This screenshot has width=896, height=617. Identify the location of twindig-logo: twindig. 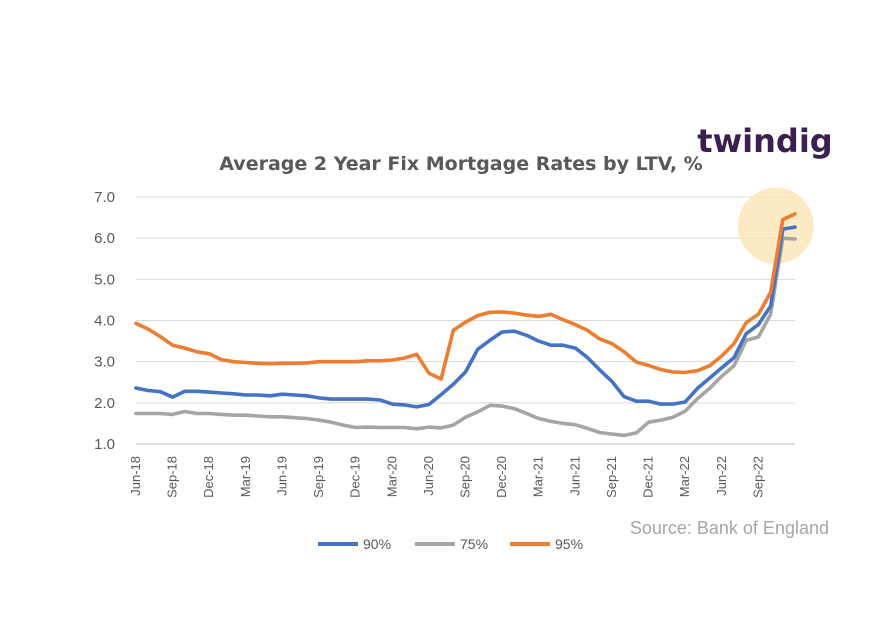
(764, 141).